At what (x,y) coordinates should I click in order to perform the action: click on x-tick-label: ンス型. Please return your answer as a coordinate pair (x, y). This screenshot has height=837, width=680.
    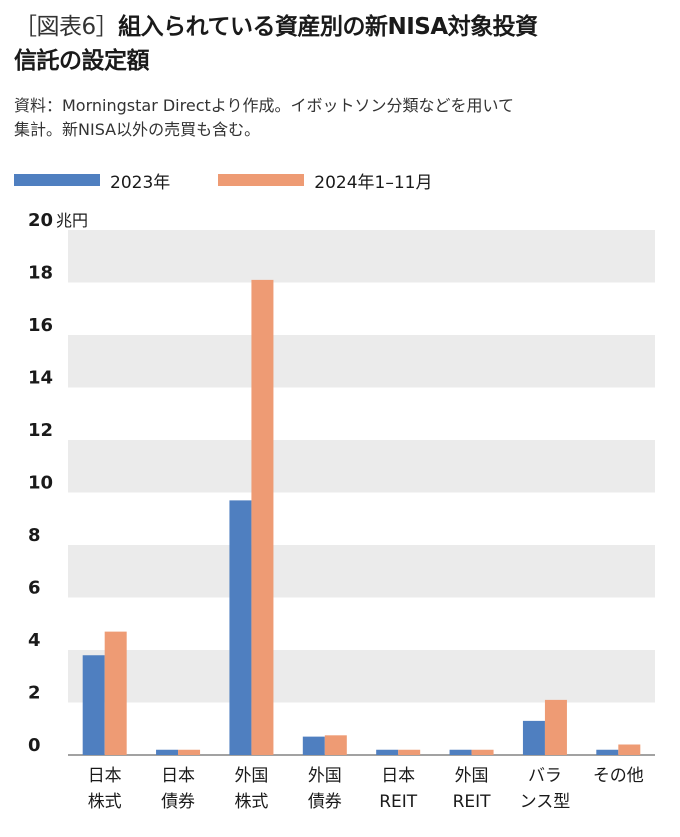
    Looking at the image, I should click on (545, 802).